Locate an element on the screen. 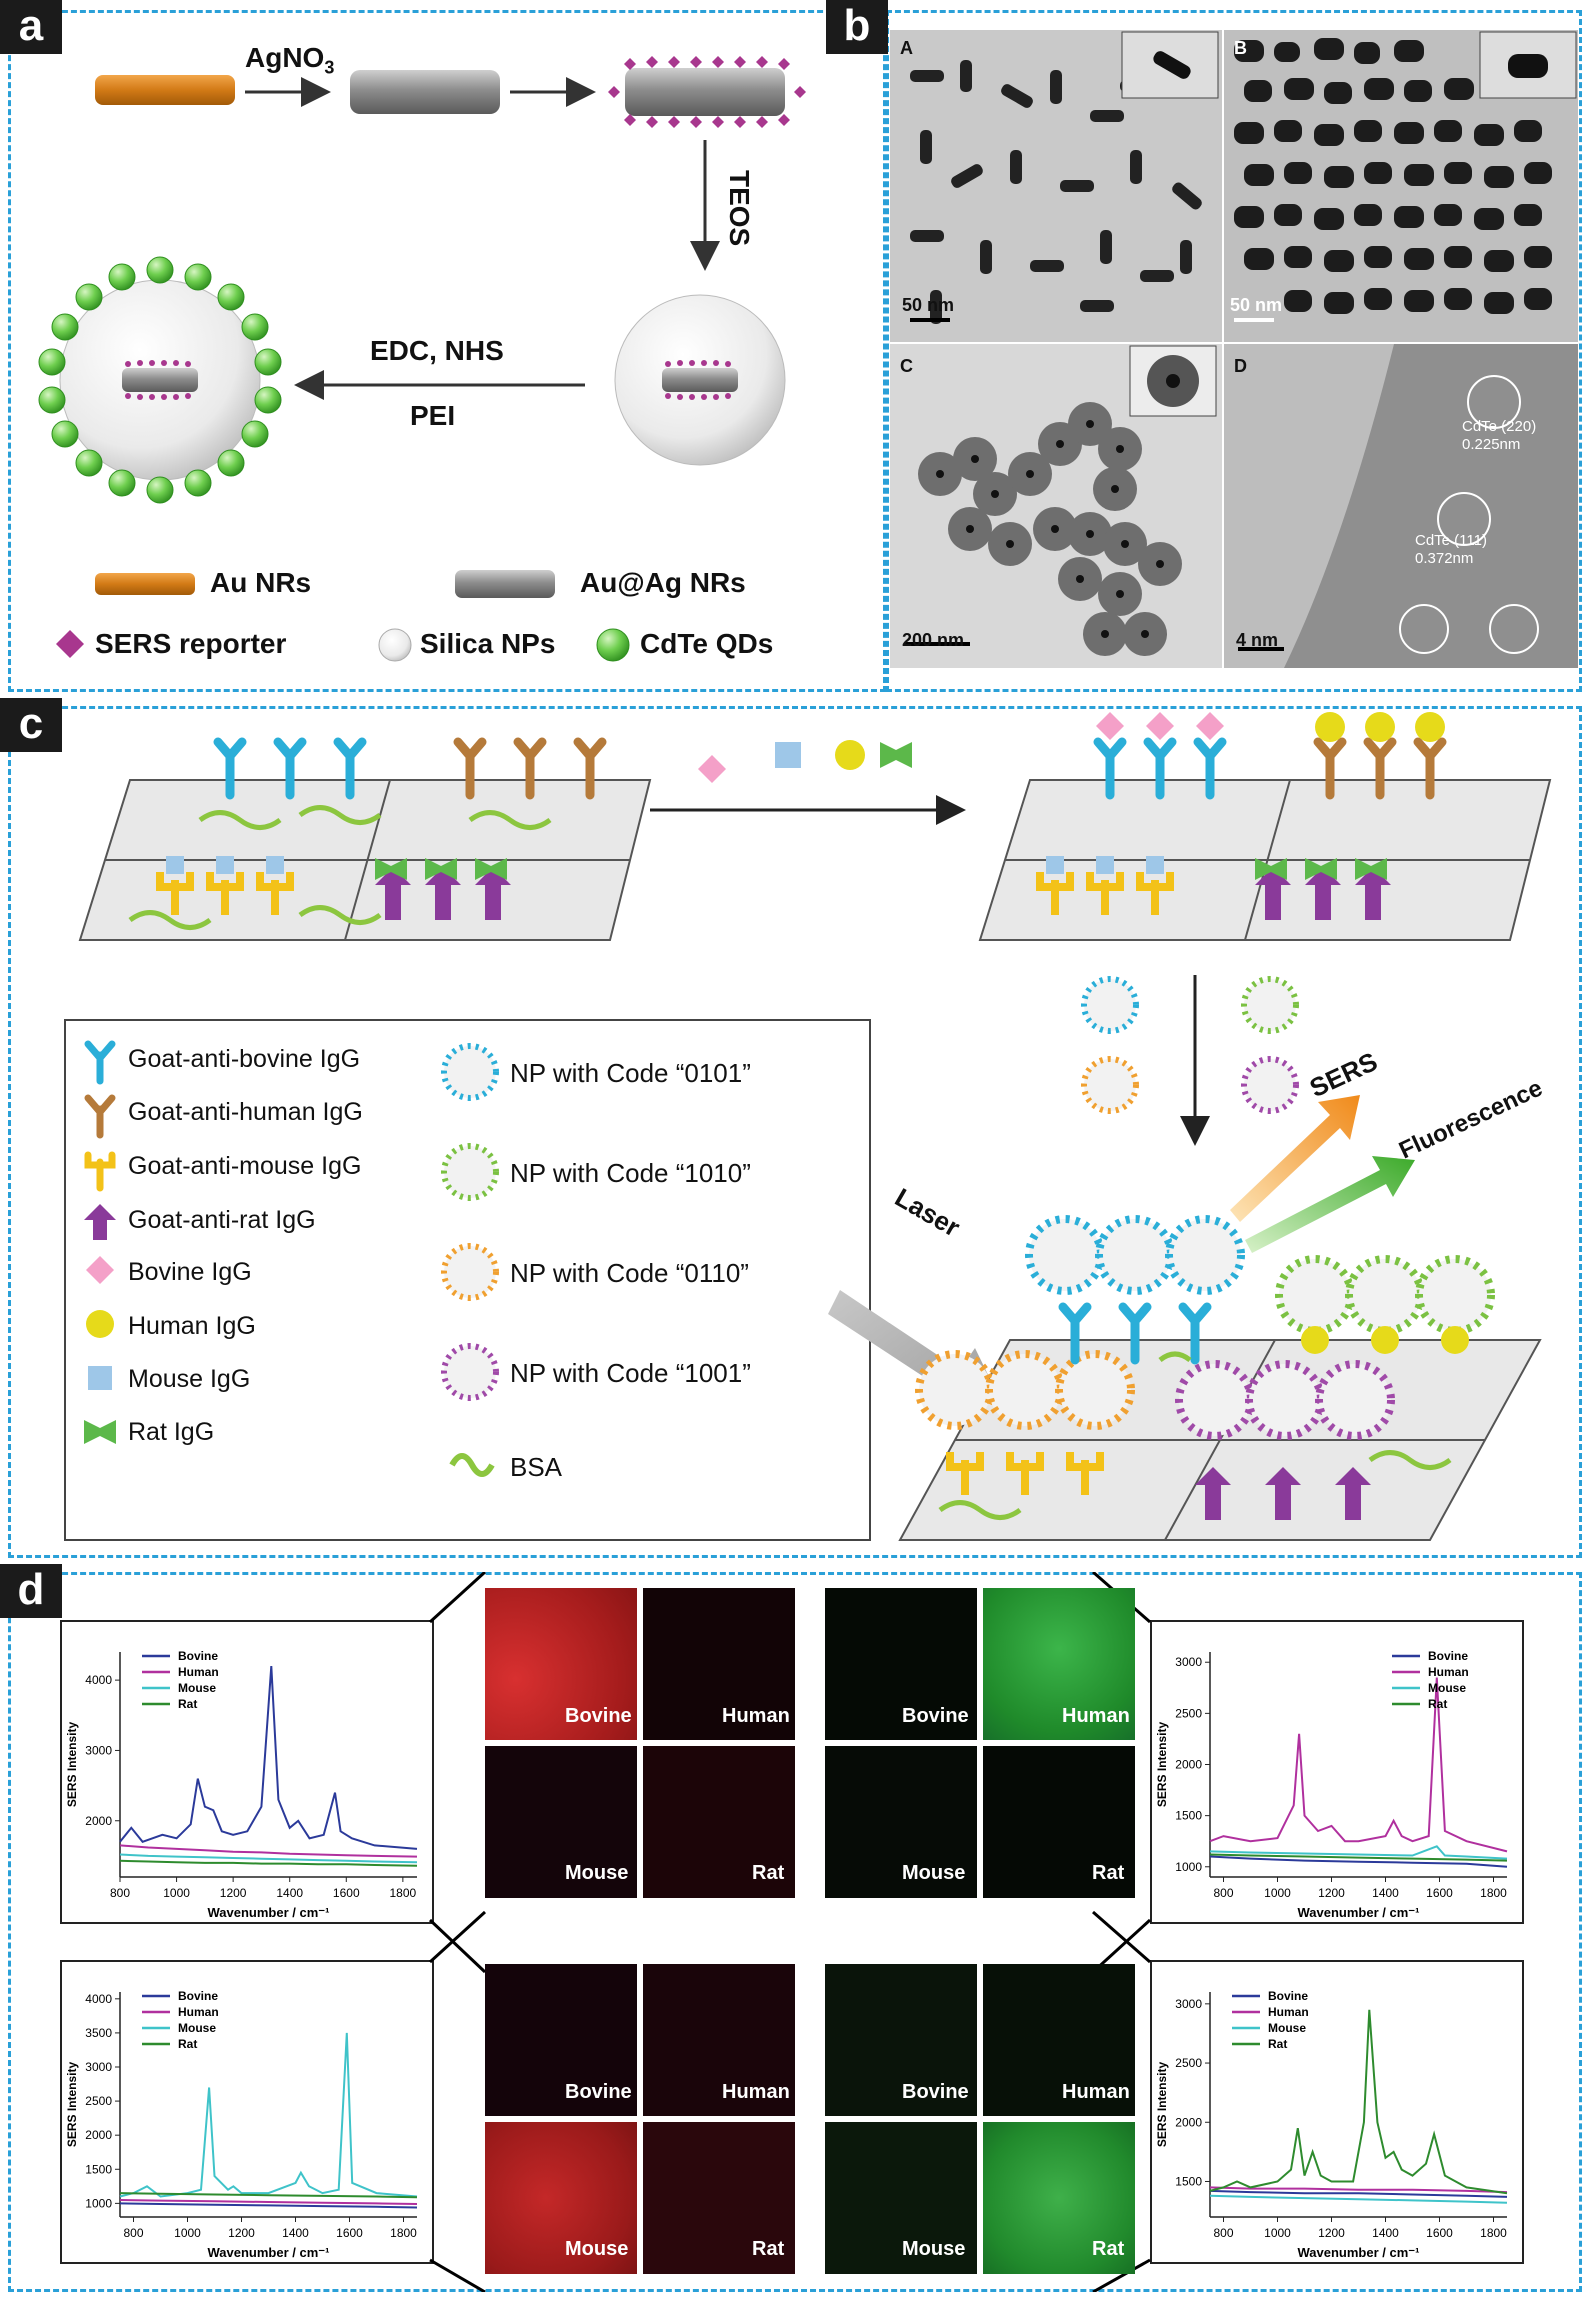 This screenshot has height=2300, width=1590. legend-auag-nrs: Au@Ag NRs is located at coordinates (663, 582).